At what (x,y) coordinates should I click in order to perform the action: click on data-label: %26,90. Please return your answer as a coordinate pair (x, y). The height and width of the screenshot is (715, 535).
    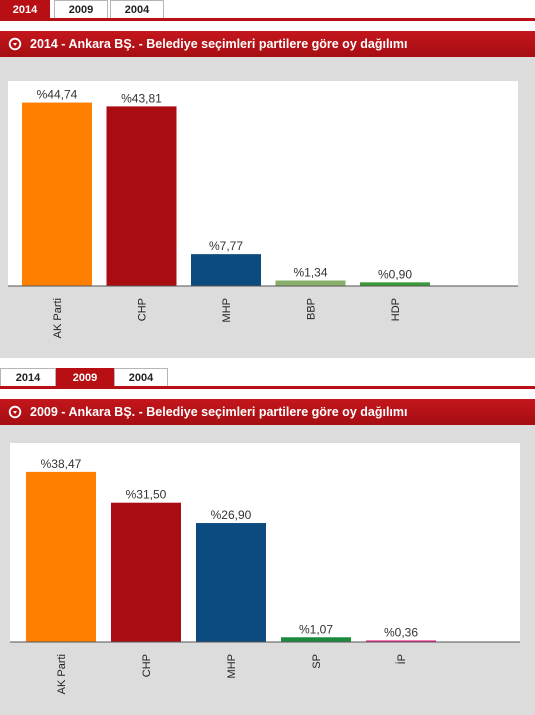
    Looking at the image, I should click on (231, 515).